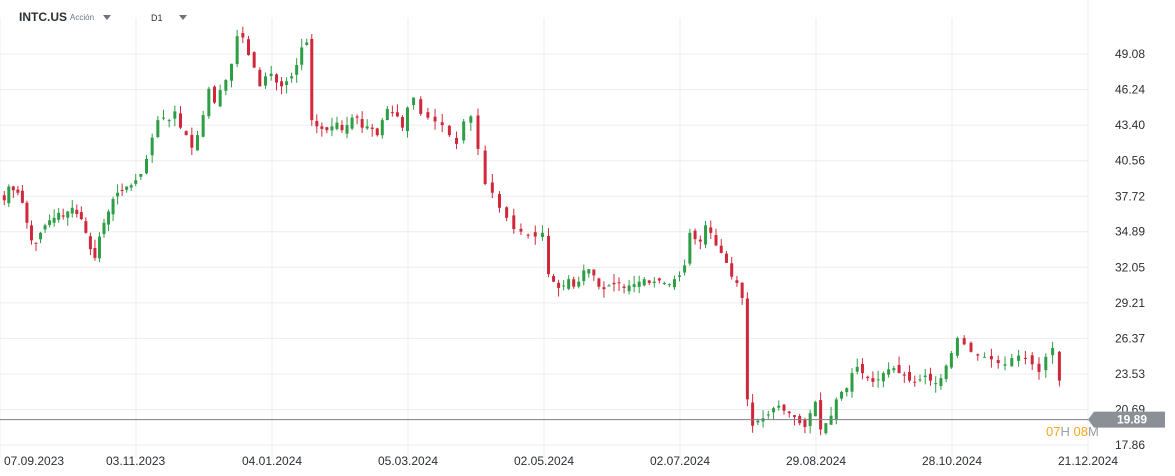 Image resolution: width=1175 pixels, height=476 pixels. What do you see at coordinates (1130, 196) in the screenshot?
I see `y-tick-label: 37.72` at bounding box center [1130, 196].